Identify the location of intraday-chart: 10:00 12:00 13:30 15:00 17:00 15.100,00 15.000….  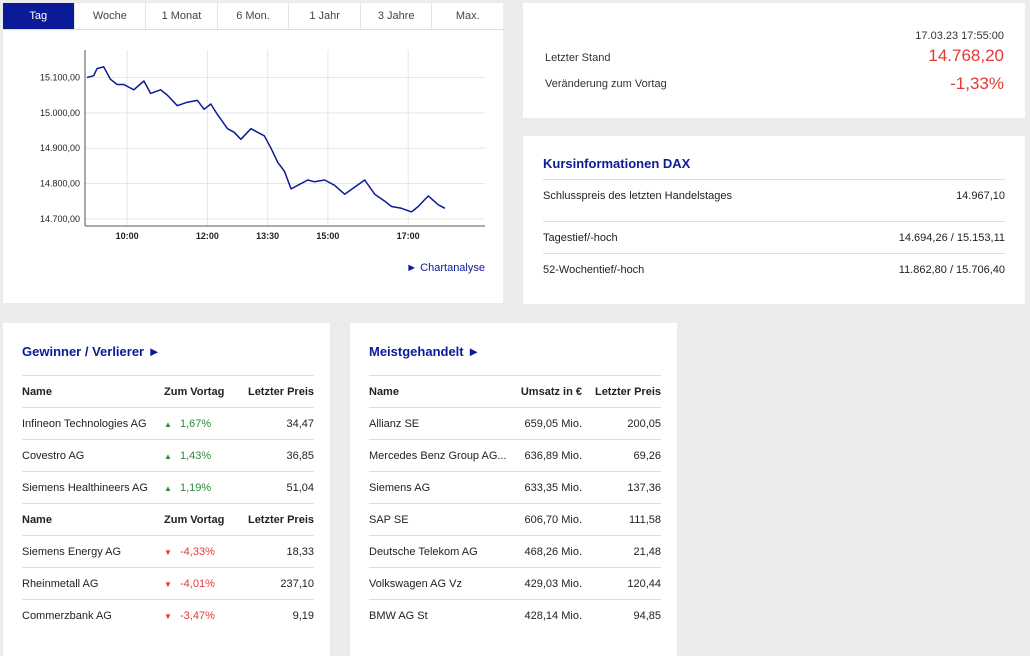
(262, 145).